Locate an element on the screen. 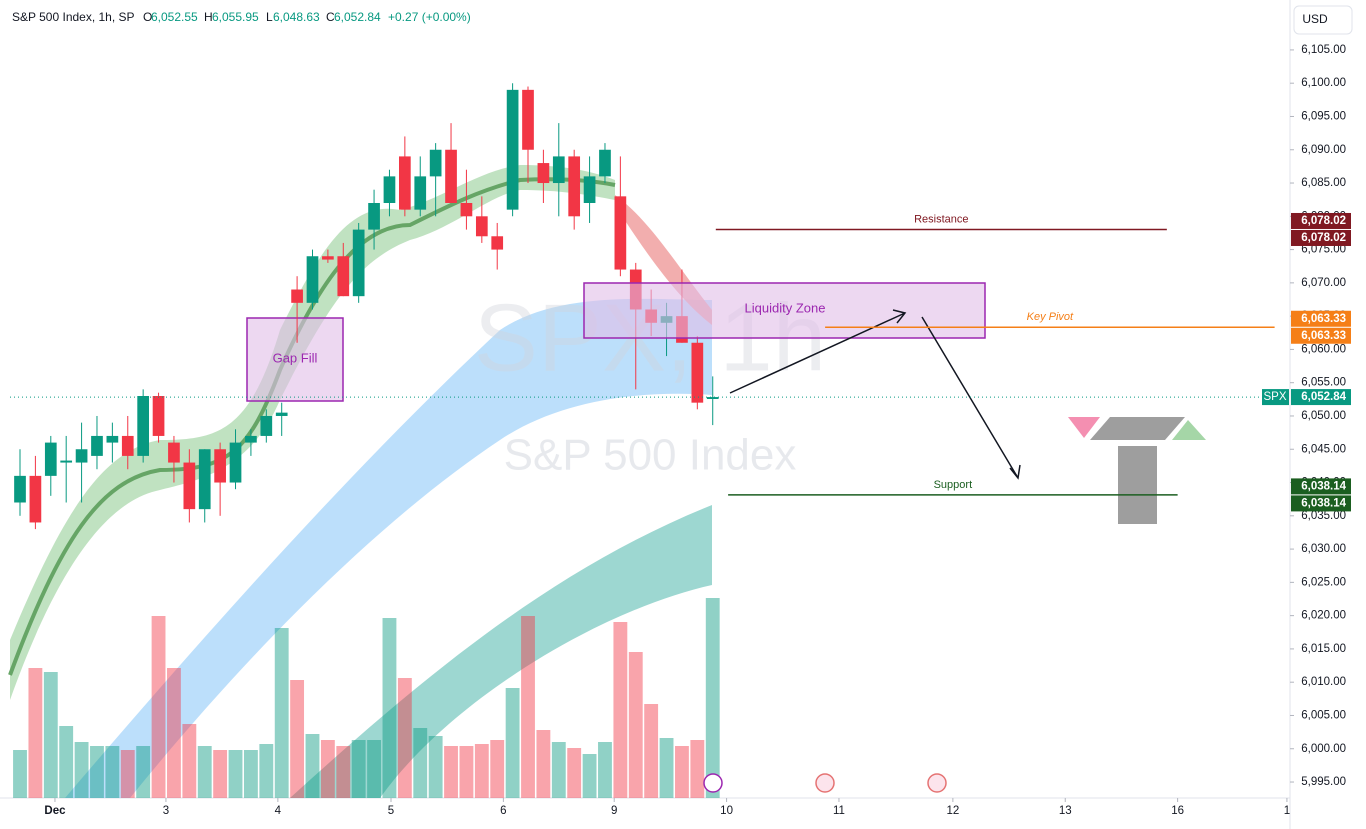  volume is located at coordinates (366, 698).